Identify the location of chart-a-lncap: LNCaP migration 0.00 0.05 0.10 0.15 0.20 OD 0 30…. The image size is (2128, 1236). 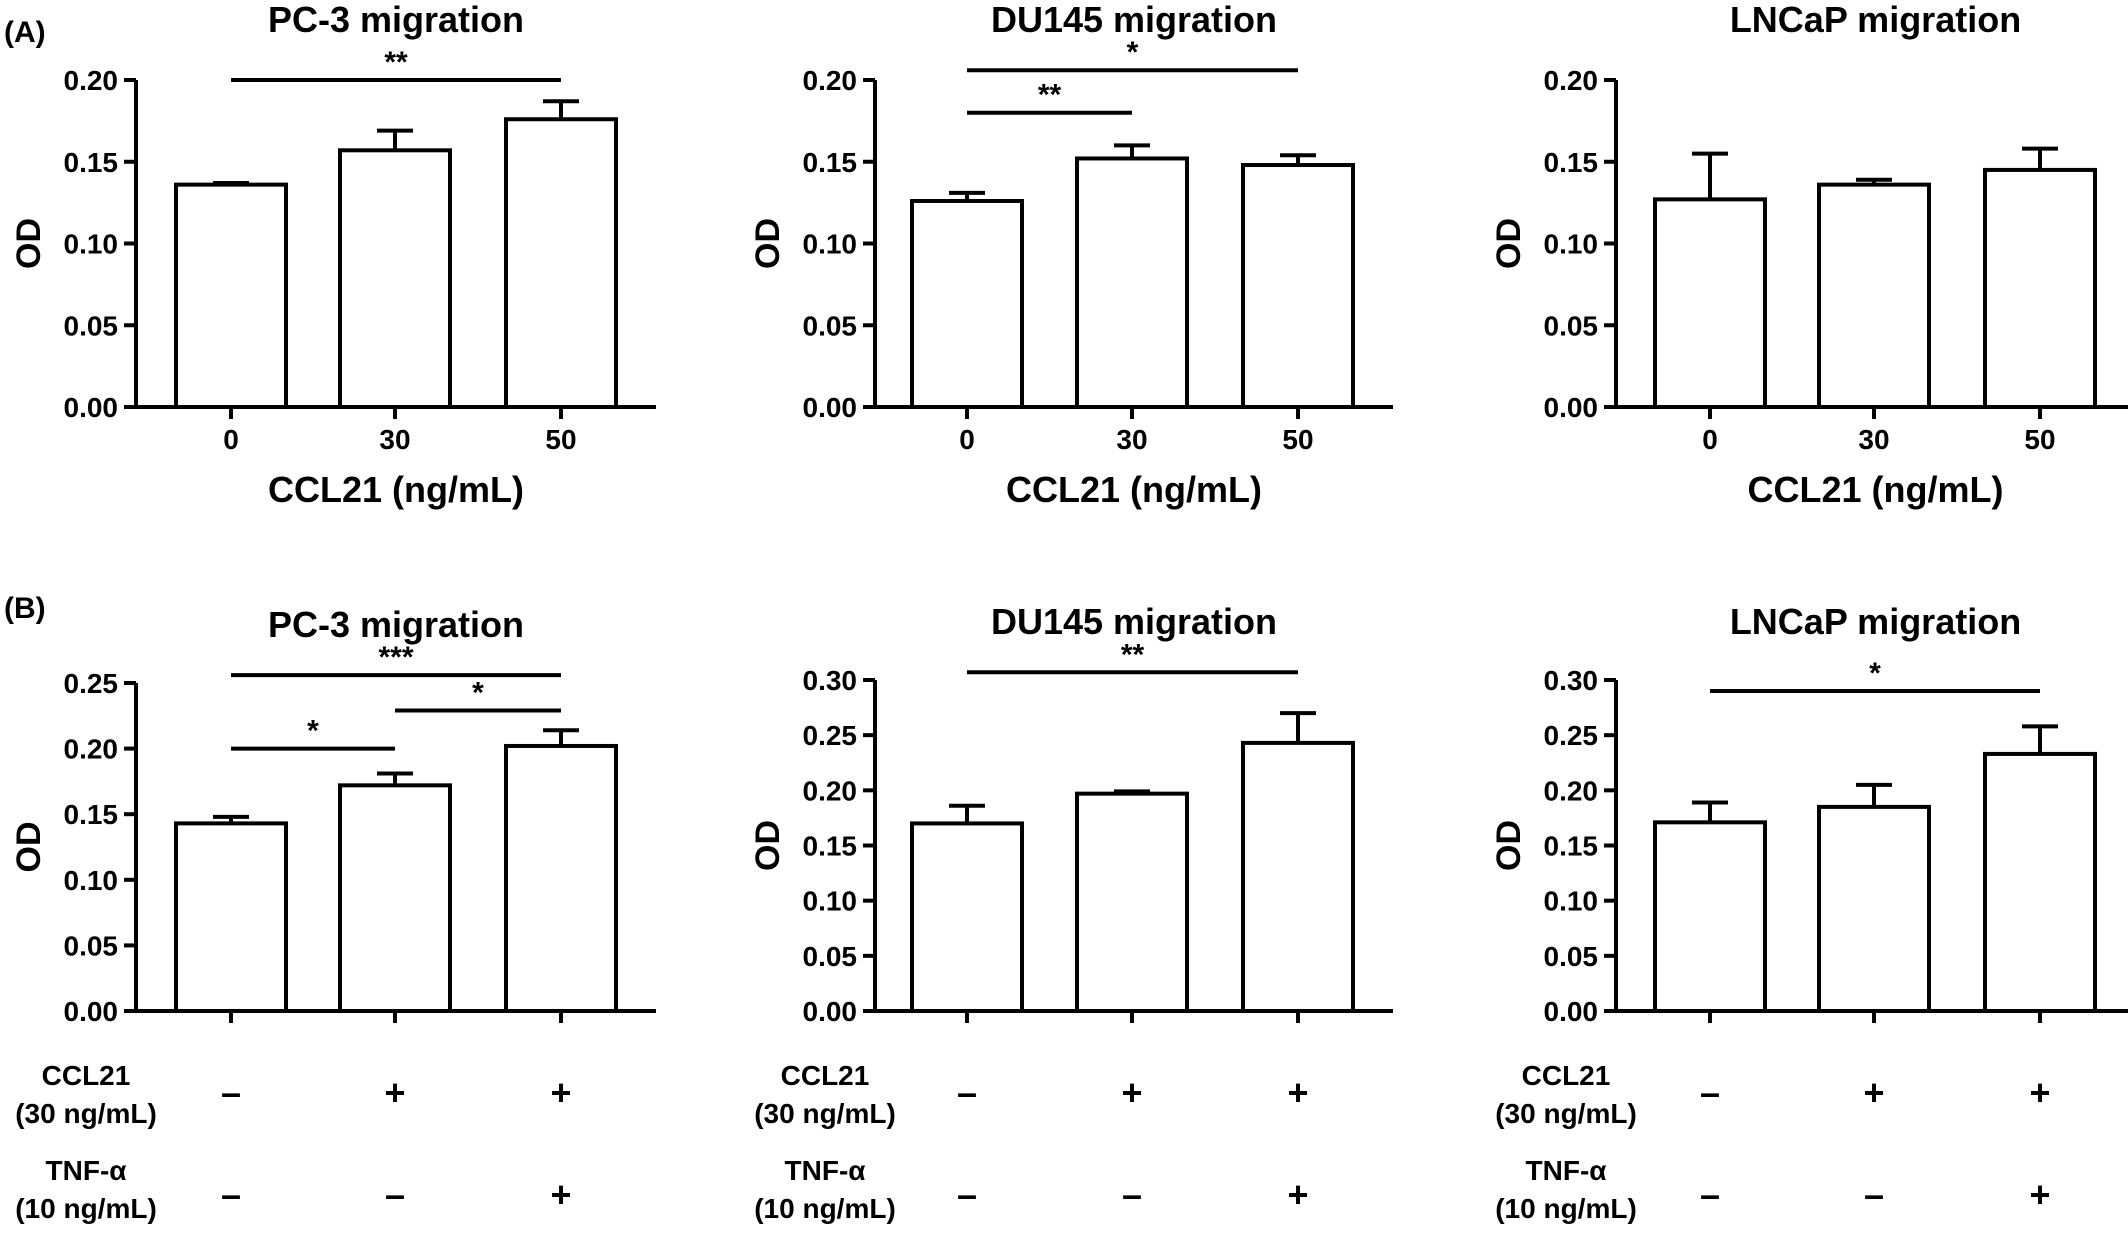
(1809, 255).